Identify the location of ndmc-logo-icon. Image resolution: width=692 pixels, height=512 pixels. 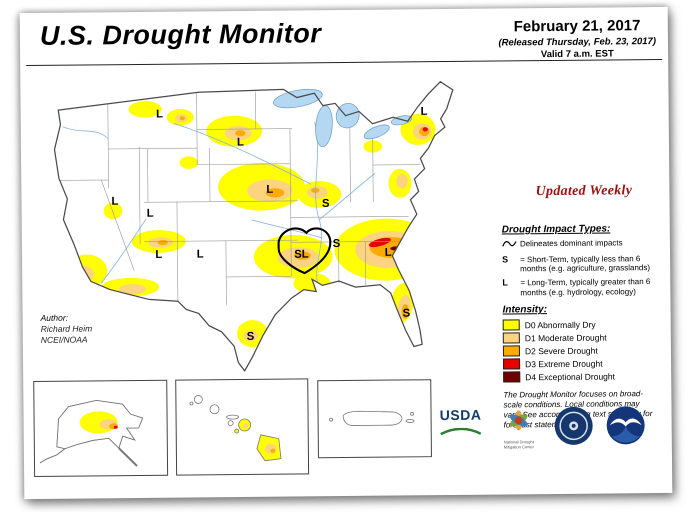
(518, 420).